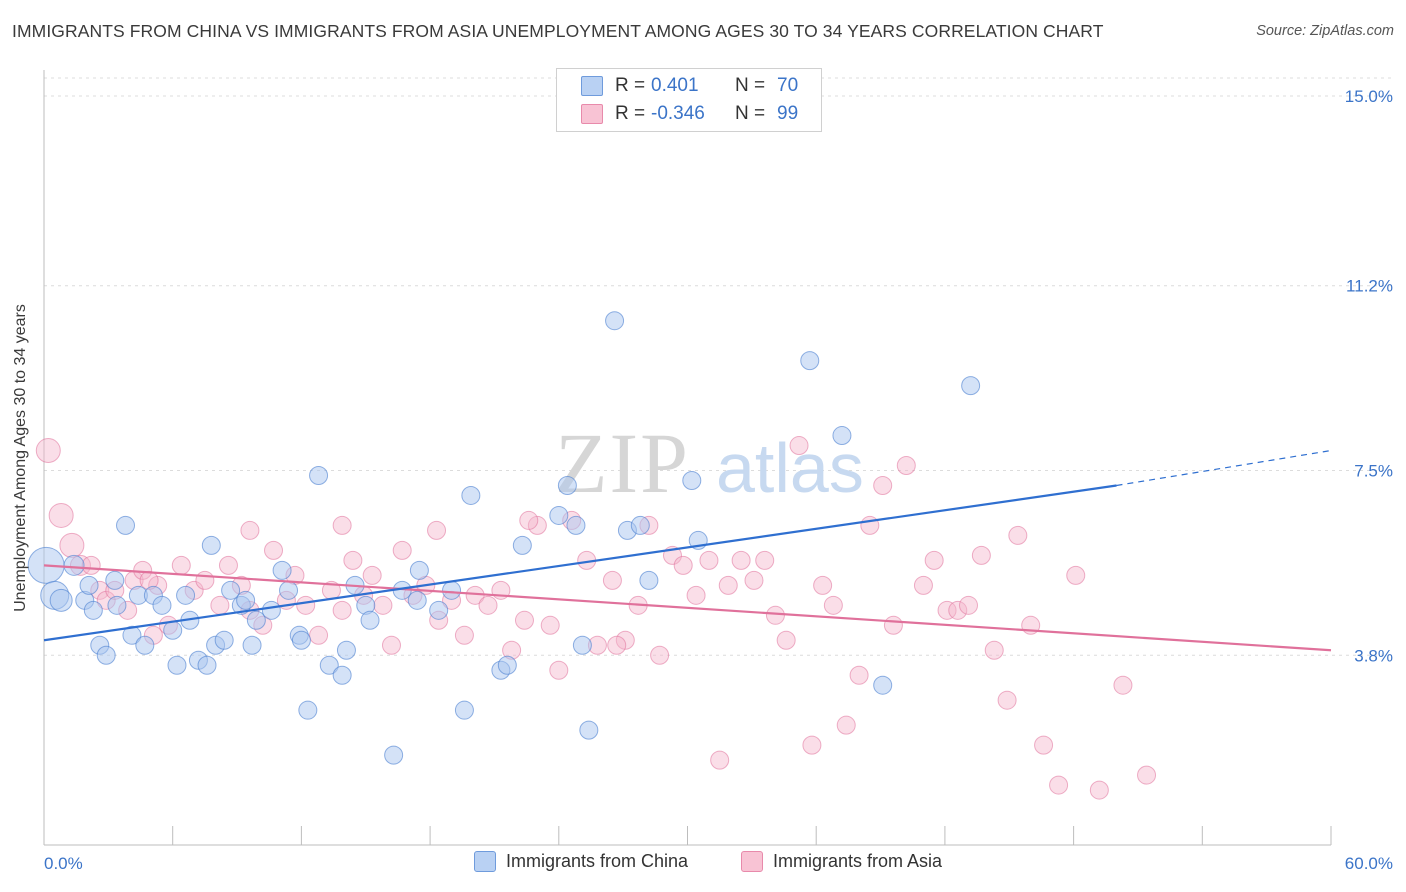 The image size is (1406, 892). Describe the element at coordinates (750, 113) in the screenshot. I see `legend-n-label-asia: N =` at that location.